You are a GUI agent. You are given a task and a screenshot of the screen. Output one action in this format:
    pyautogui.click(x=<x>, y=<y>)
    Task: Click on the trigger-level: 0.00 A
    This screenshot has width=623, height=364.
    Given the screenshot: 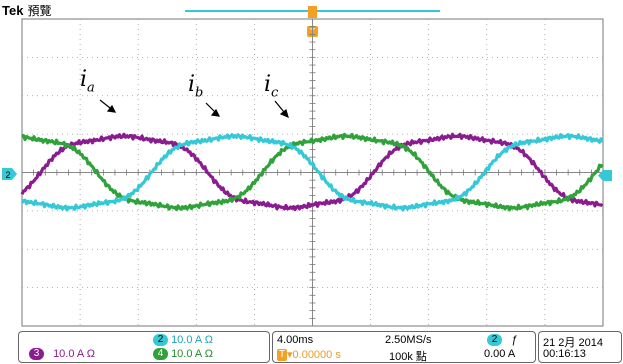 What is the action you would take?
    pyautogui.click(x=500, y=354)
    